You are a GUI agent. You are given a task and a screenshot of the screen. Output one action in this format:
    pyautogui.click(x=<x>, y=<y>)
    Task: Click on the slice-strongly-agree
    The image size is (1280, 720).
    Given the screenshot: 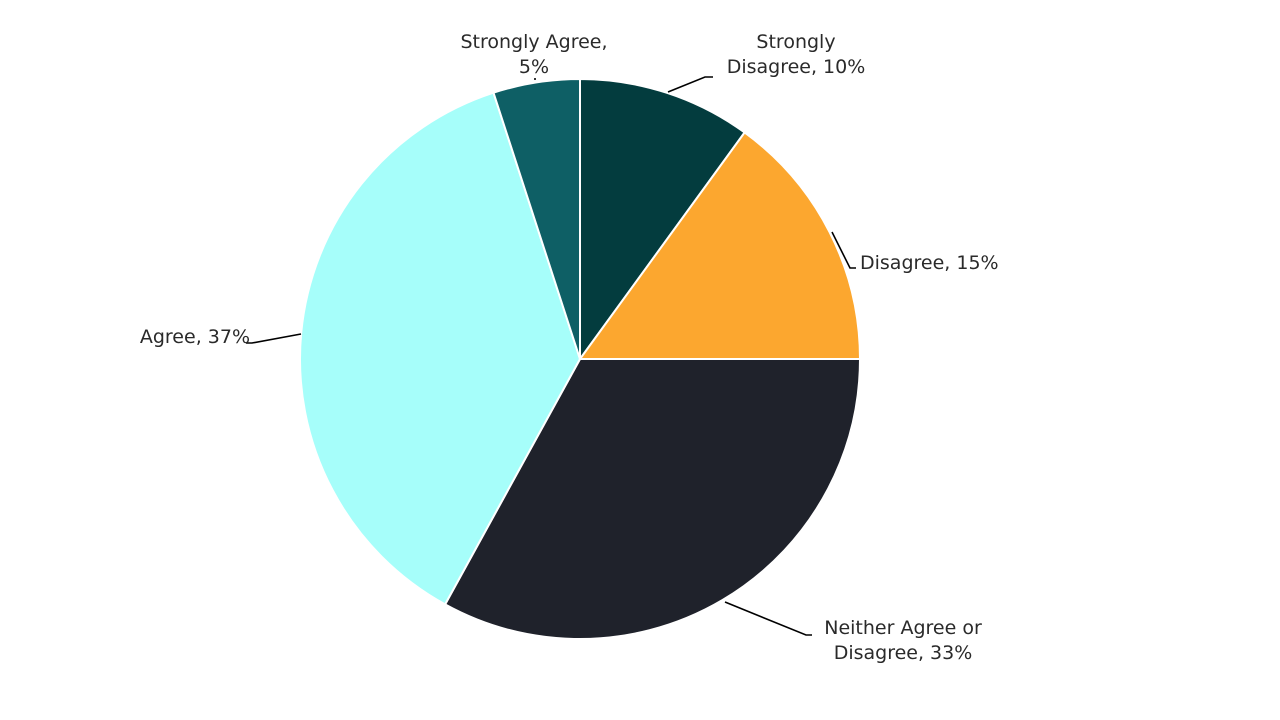 What is the action you would take?
    pyautogui.click(x=536, y=218)
    